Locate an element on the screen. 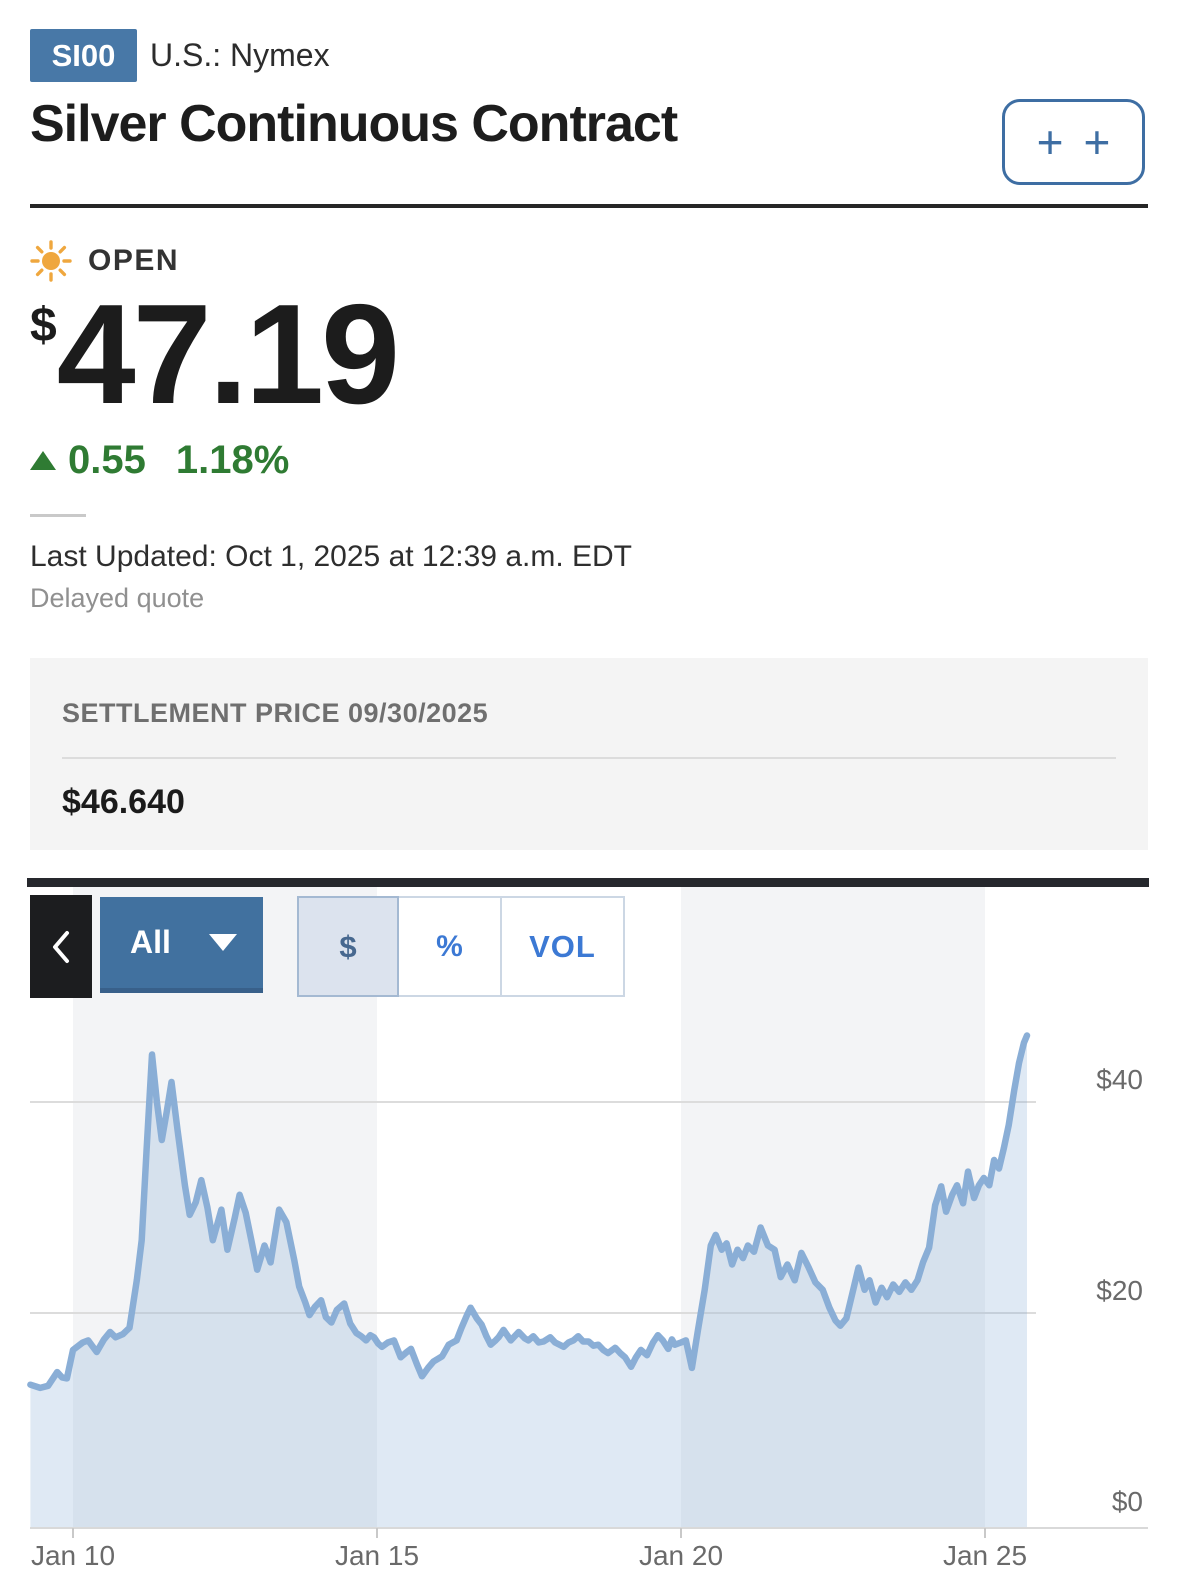 The width and height of the screenshot is (1179, 1579). x-tick-label: Jan 15 is located at coordinates (377, 1555).